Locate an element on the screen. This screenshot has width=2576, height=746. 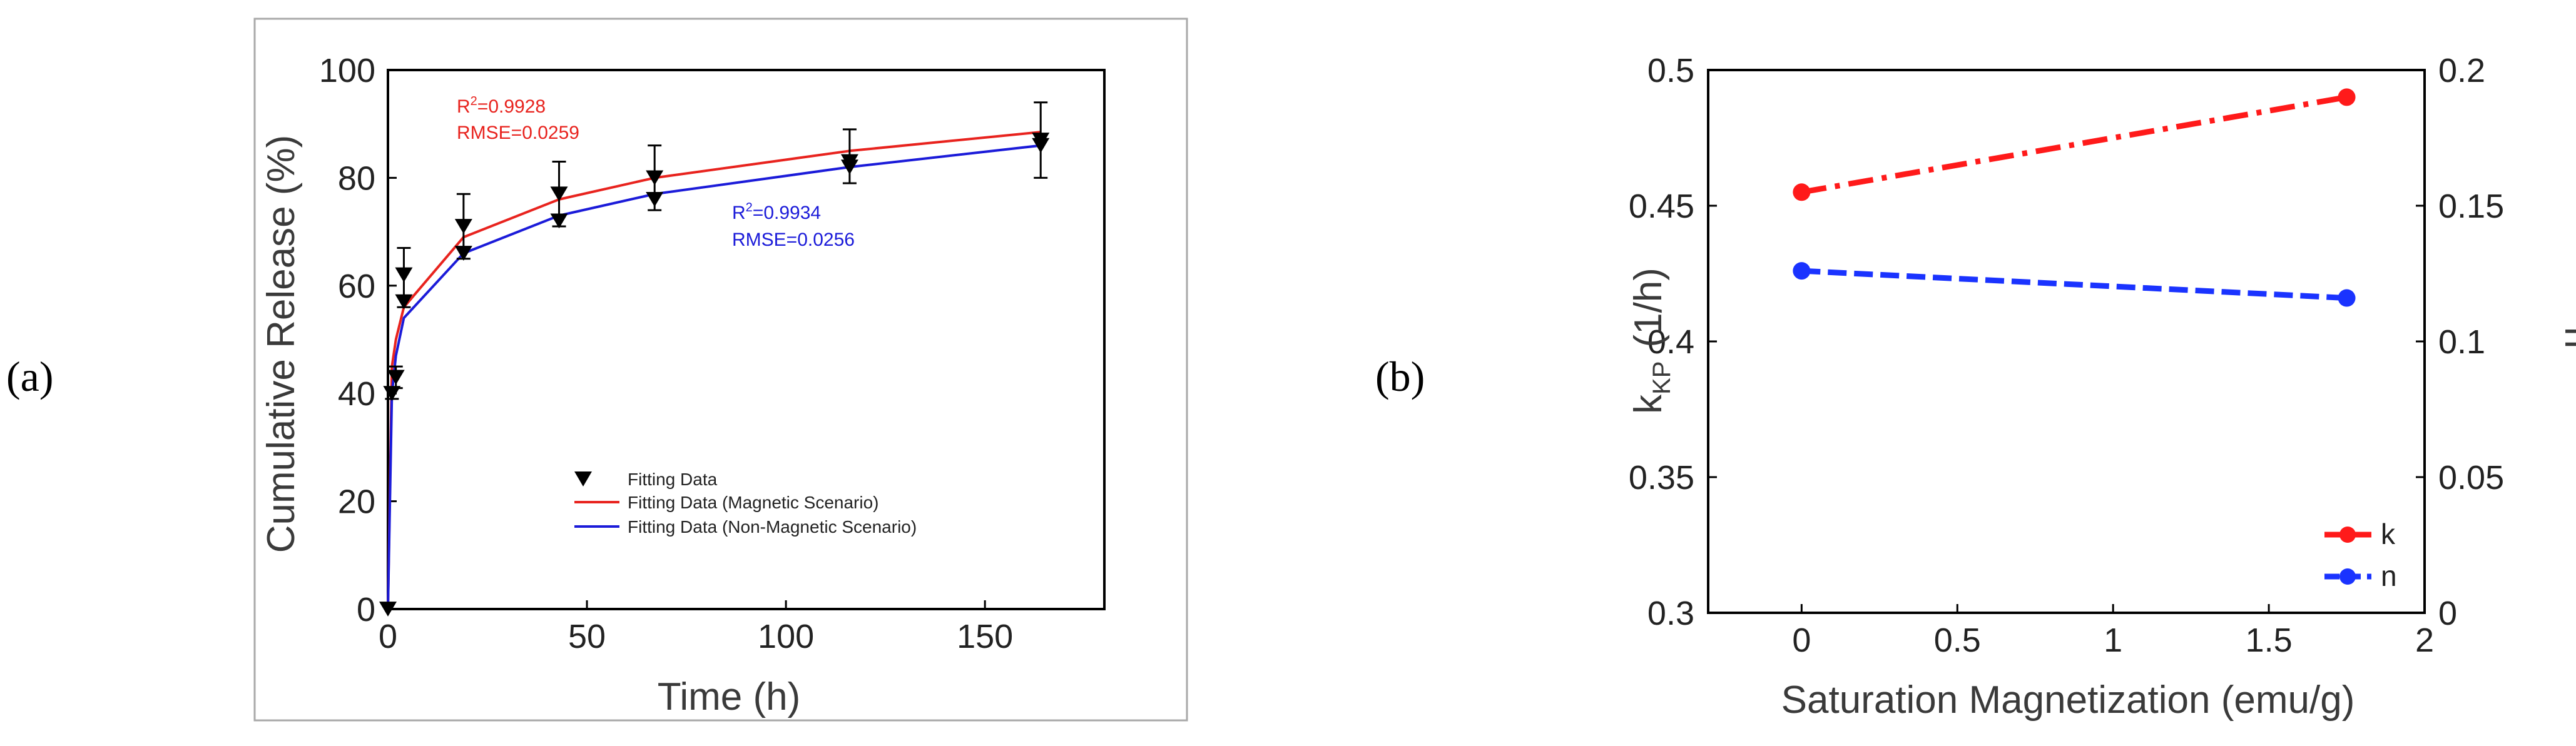
chart-b-right-tick-label: 0.1 is located at coordinates (2462, 342).